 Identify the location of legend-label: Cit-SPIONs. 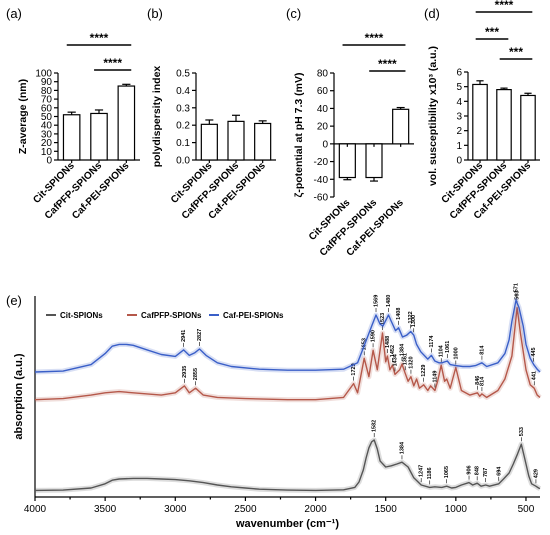
(81, 315).